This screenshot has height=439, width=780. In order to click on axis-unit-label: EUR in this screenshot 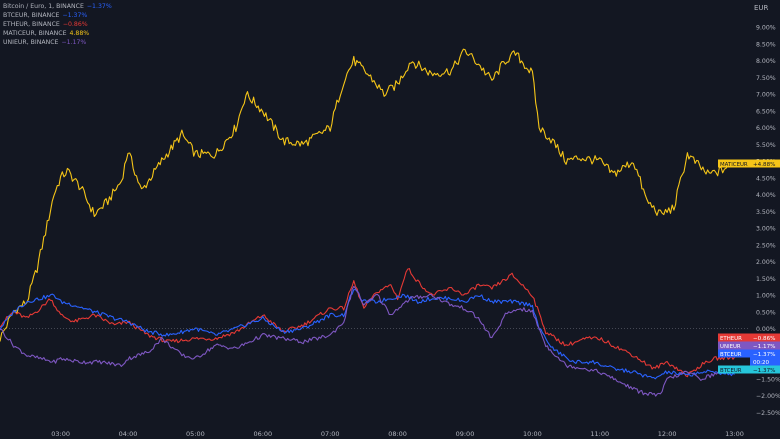, I will do `click(761, 8)`.